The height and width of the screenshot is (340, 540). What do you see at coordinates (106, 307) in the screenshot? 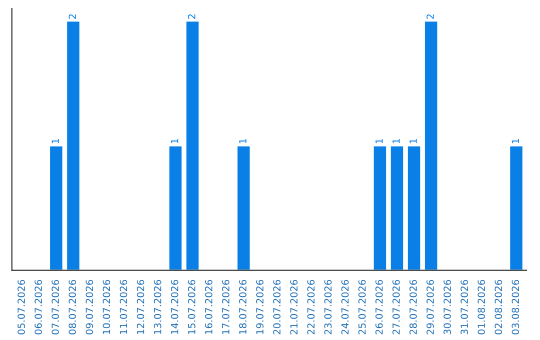
I see `x-tick-label: 10.07.2026` at bounding box center [106, 307].